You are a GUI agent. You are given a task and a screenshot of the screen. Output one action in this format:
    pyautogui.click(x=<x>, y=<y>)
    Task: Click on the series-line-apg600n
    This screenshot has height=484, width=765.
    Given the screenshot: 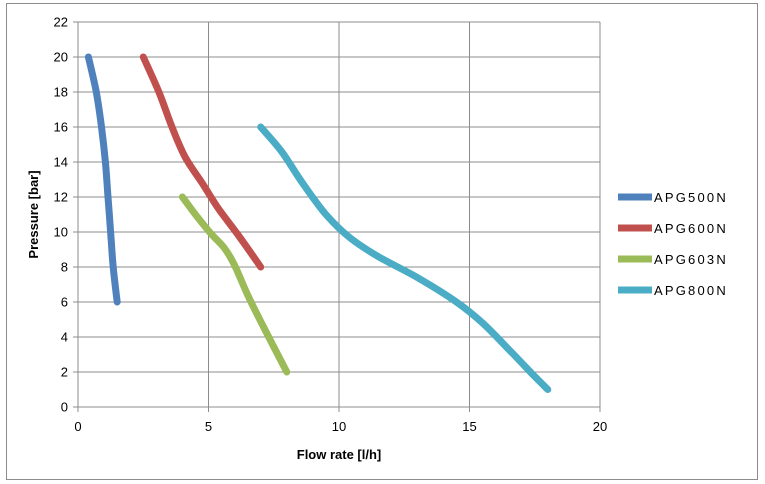 What is the action you would take?
    pyautogui.click(x=202, y=162)
    